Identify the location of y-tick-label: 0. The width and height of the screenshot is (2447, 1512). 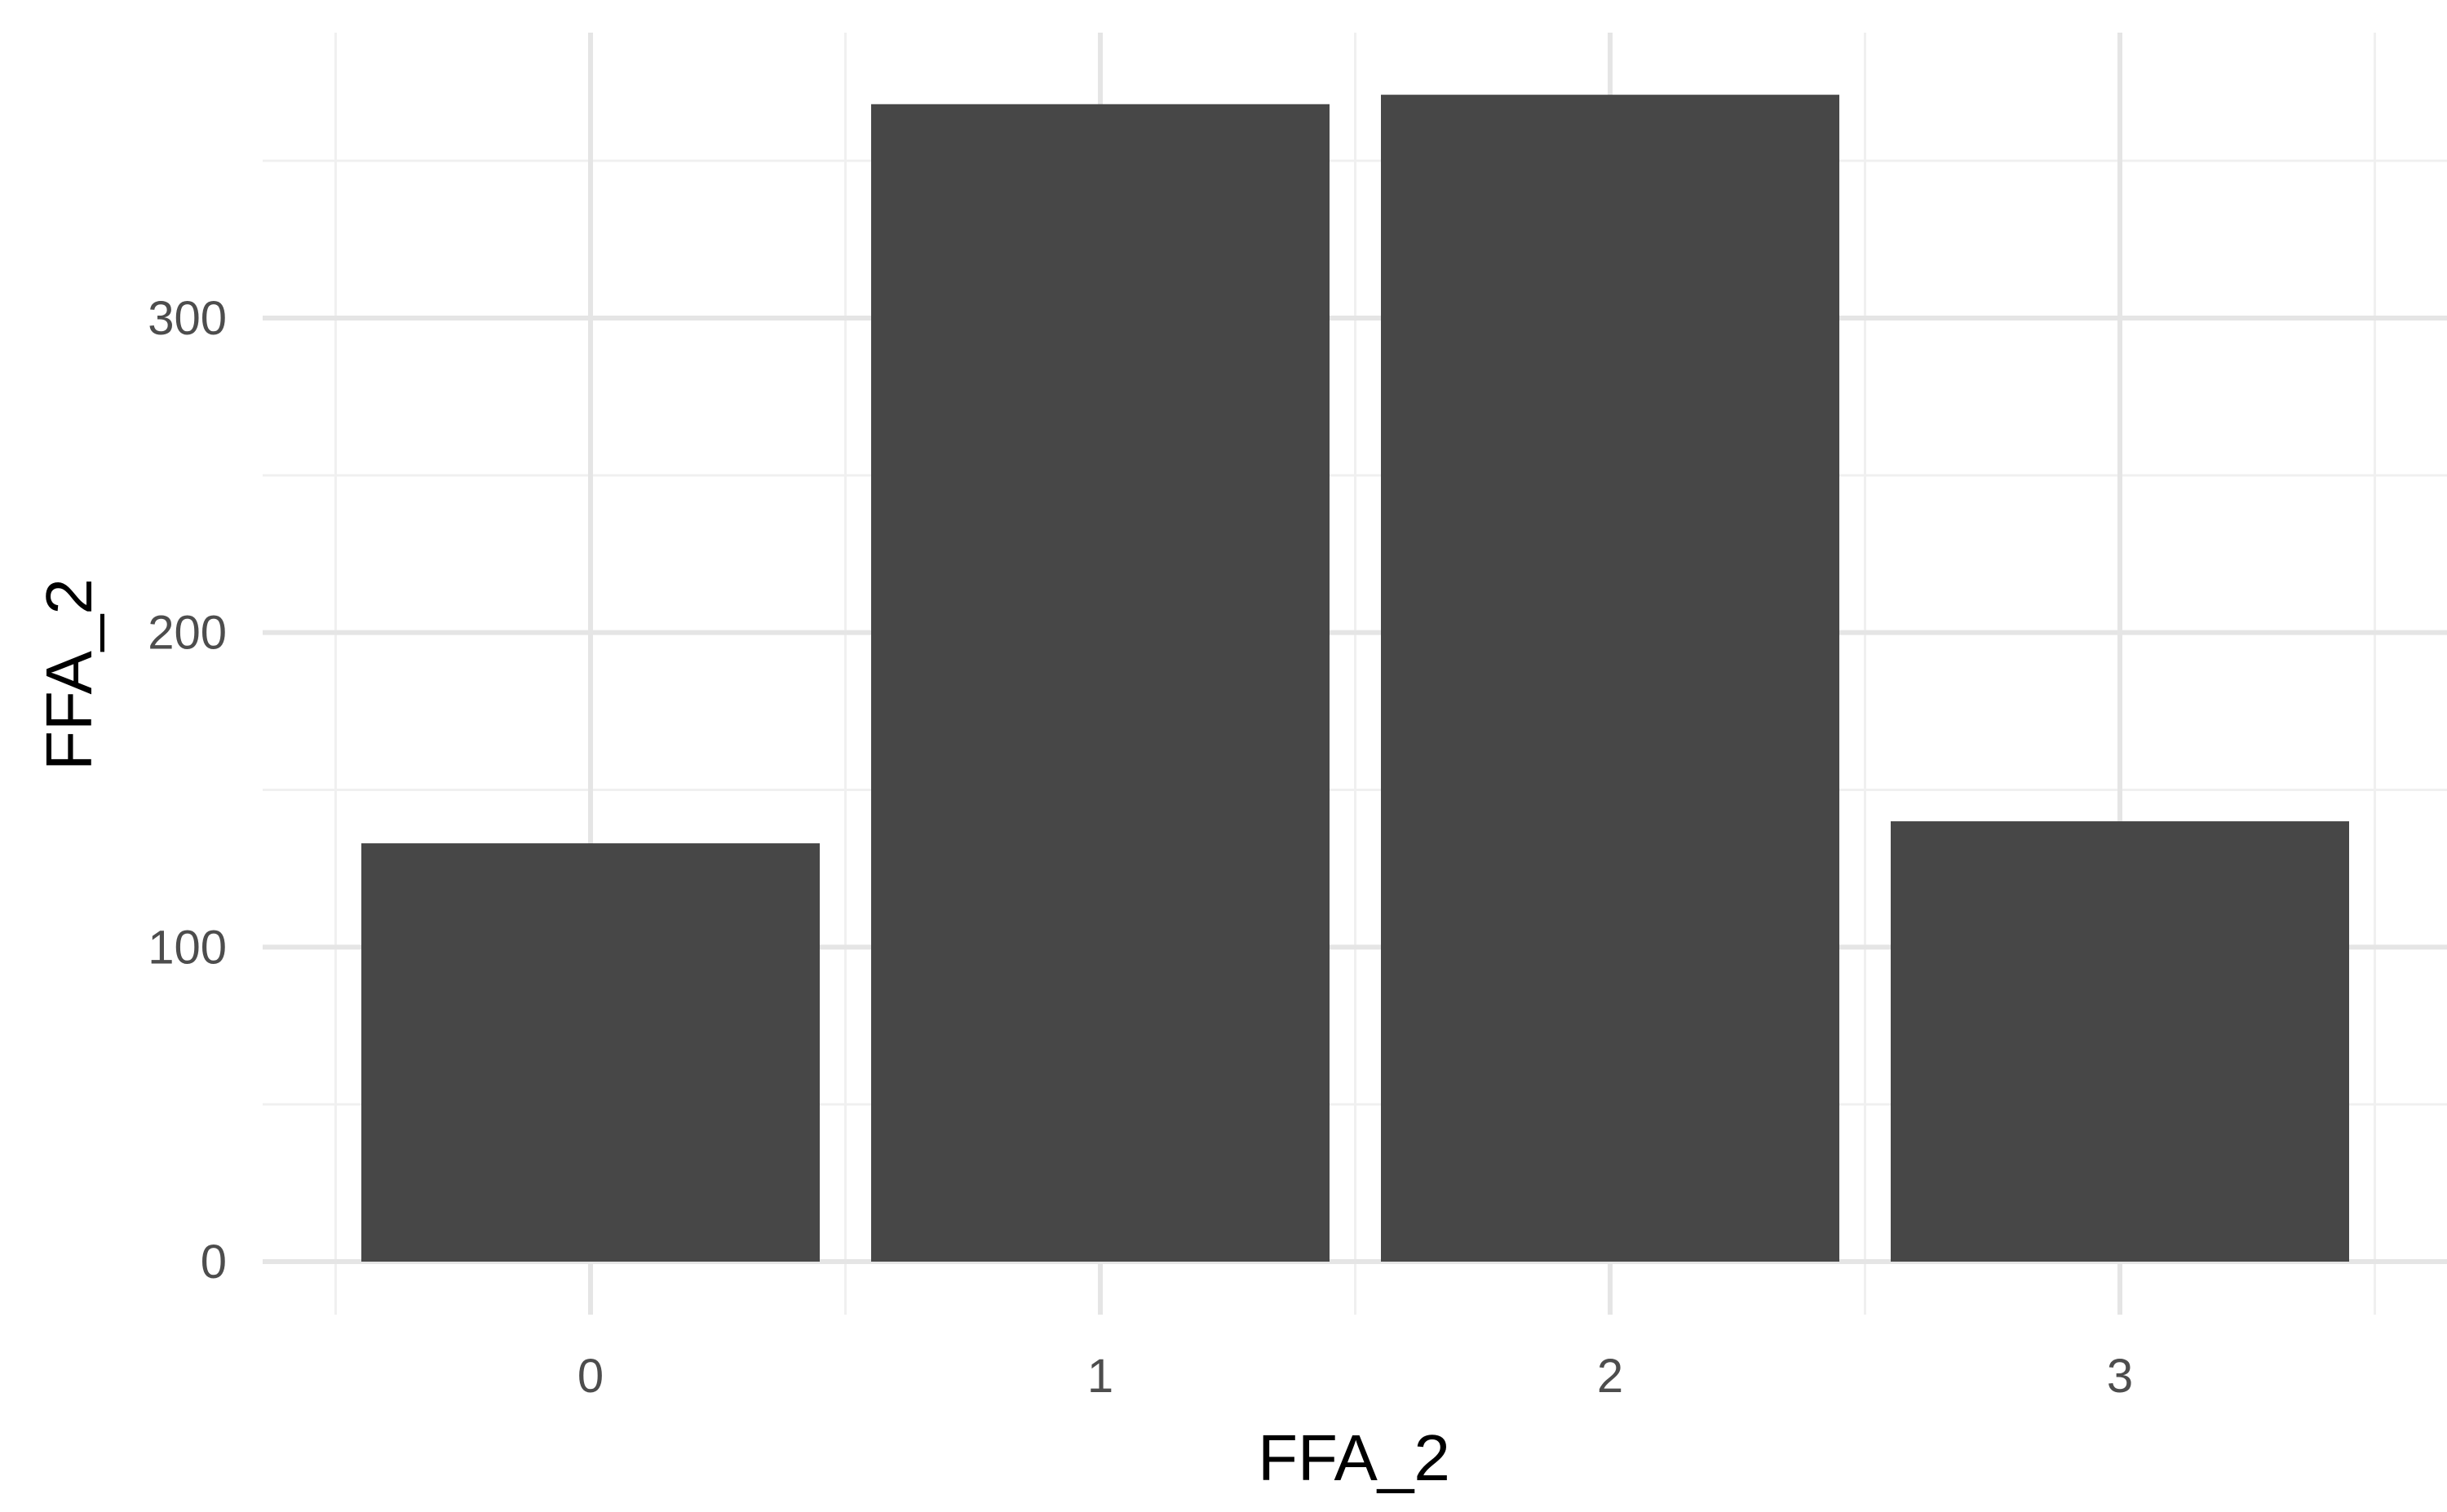
(214, 1262).